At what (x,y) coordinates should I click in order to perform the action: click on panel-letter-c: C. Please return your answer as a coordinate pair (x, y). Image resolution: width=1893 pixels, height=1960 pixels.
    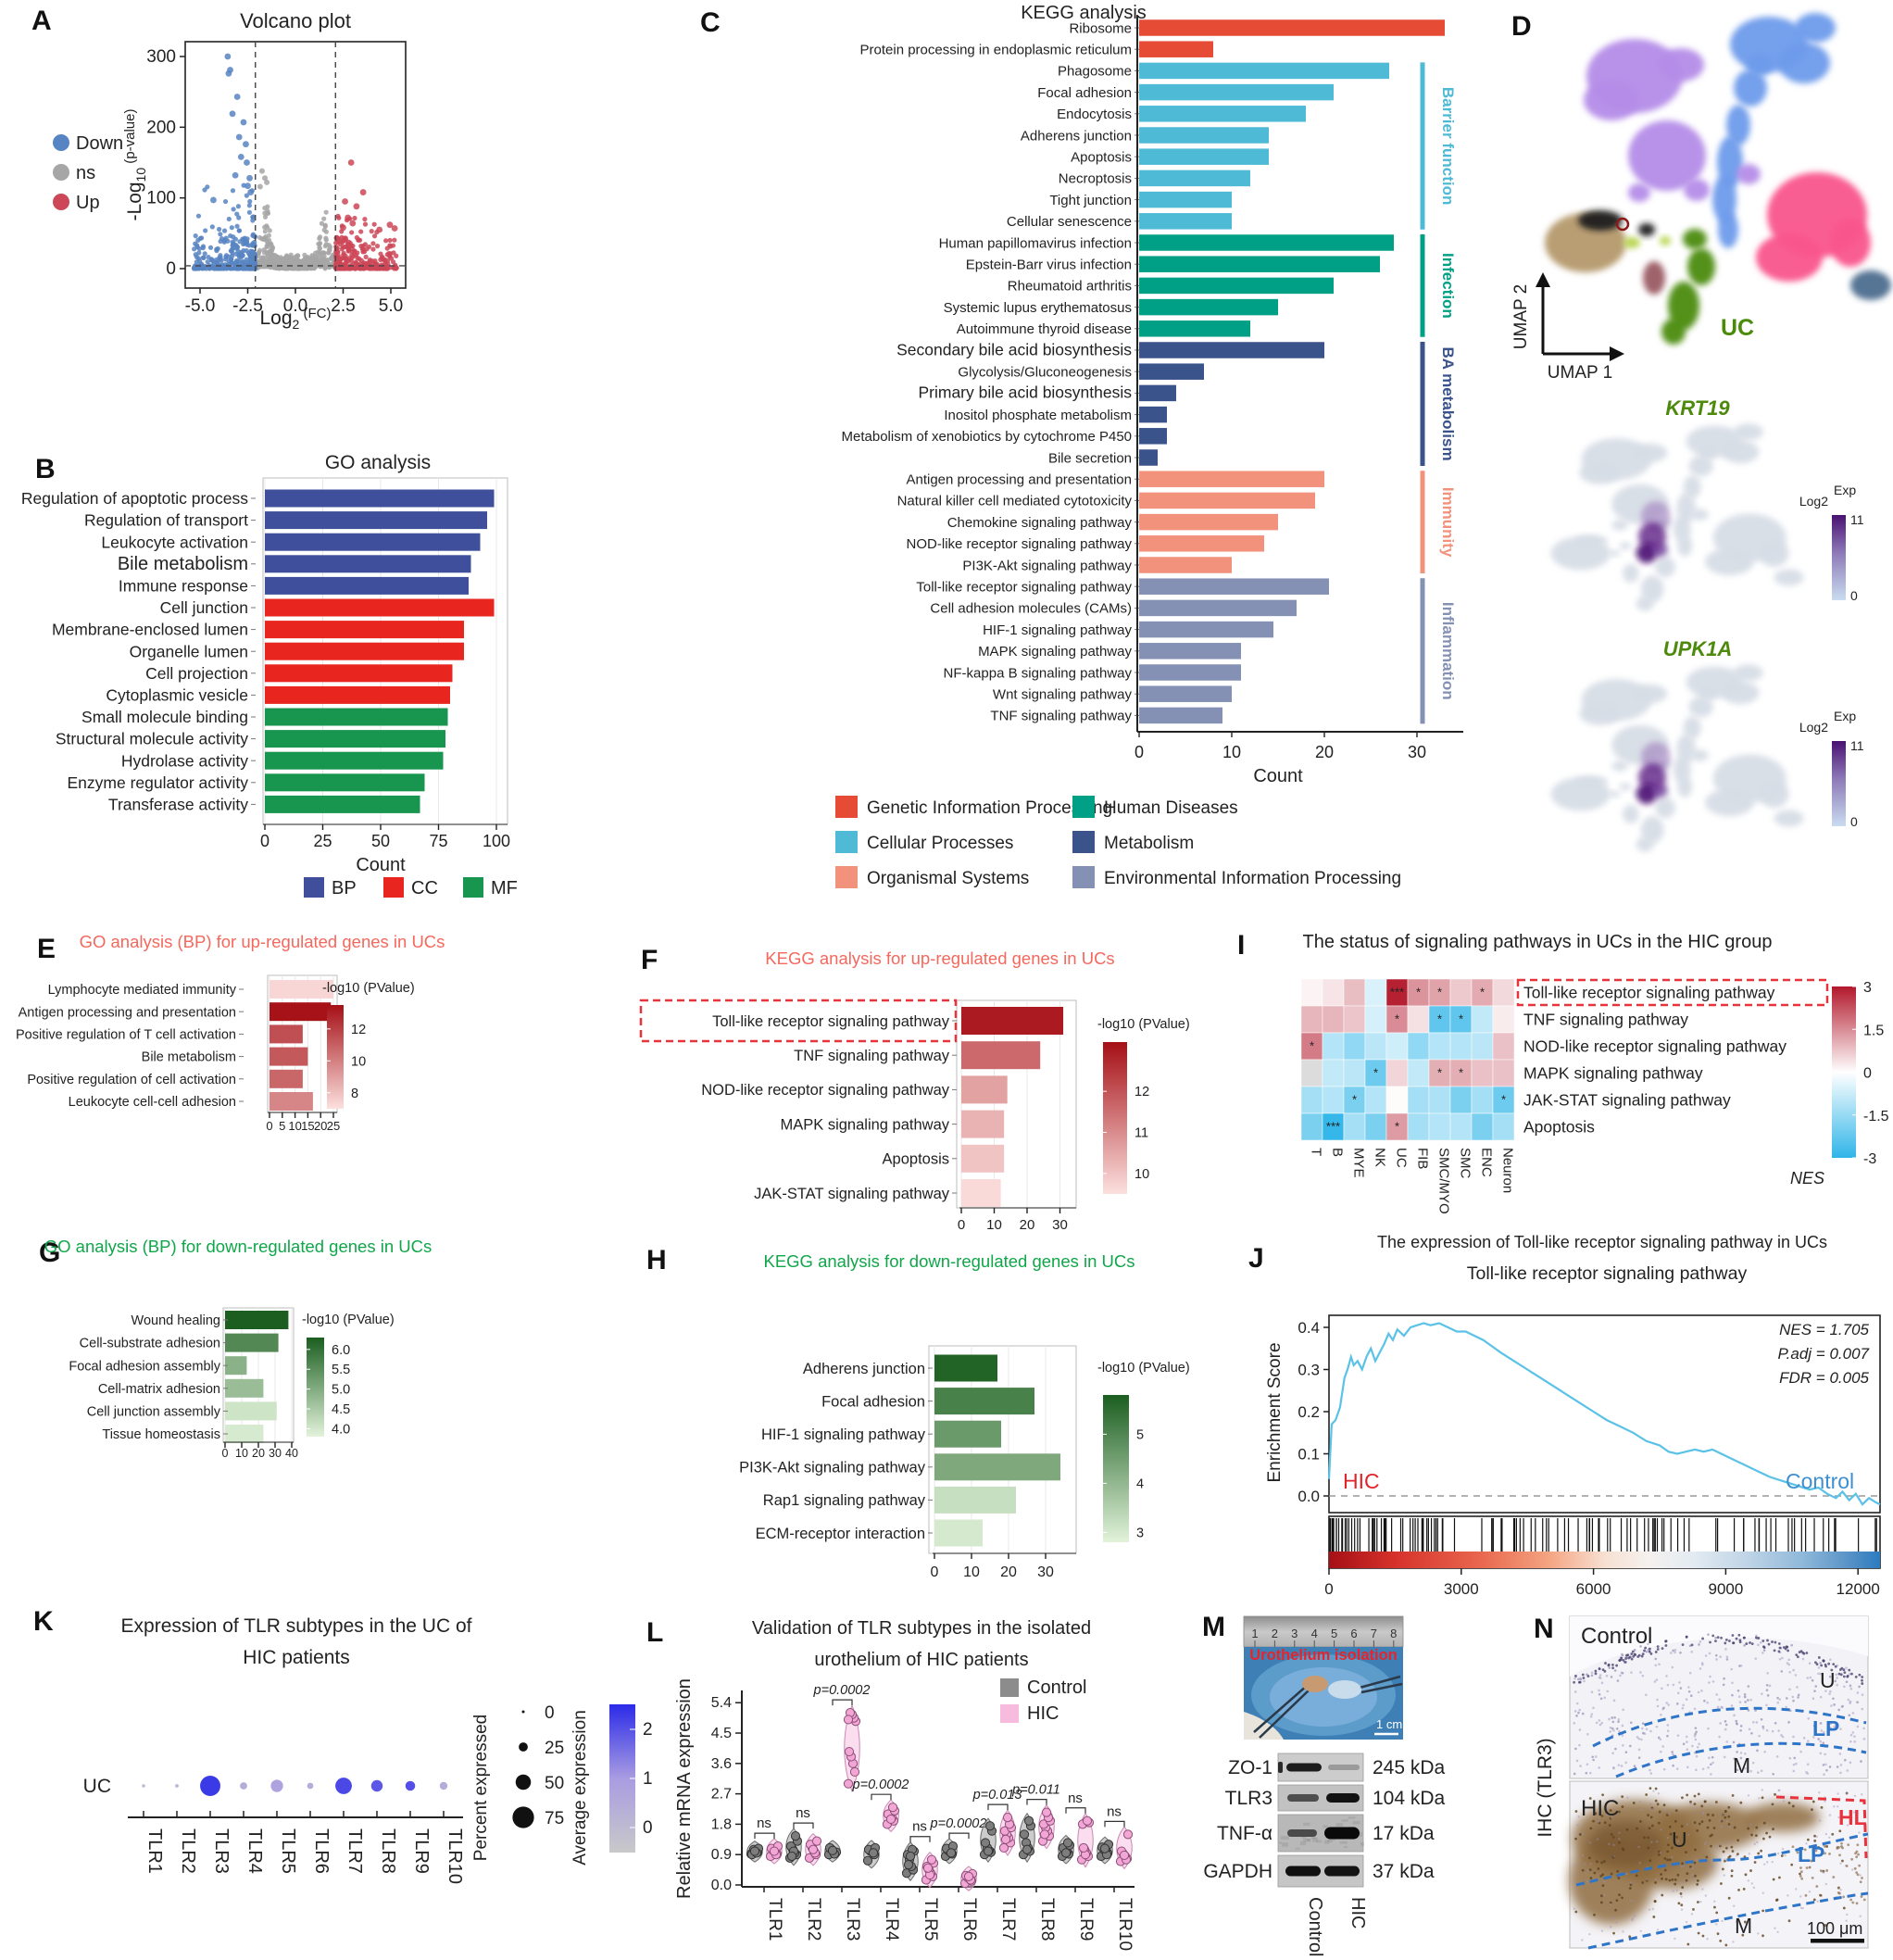
    Looking at the image, I should click on (710, 22).